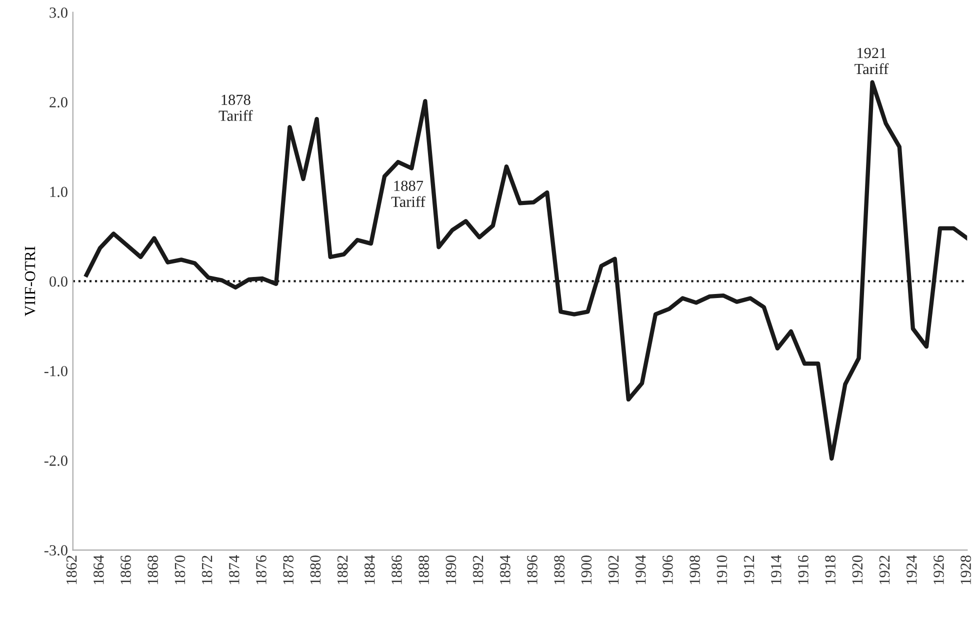 The image size is (972, 618). I want to click on y-axis-title: VIIF-OTRI, so click(30, 281).